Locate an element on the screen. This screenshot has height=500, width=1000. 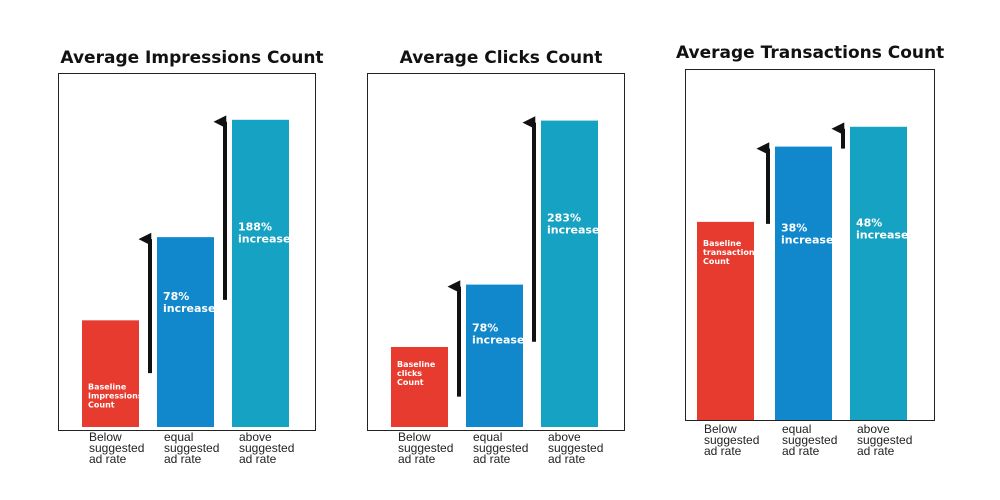
bar-label-1: Baseline clicks Count is located at coordinates (416, 373).